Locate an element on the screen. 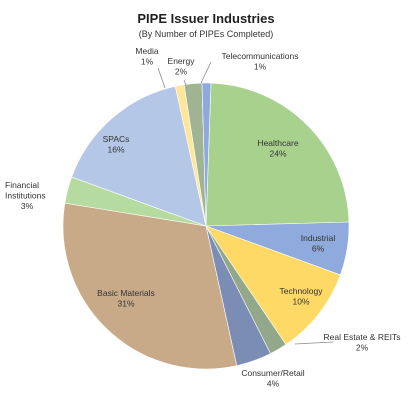 This screenshot has width=413, height=408. slice-label-real-estate-reits: Real Estate & REITs 2% is located at coordinates (361, 342).